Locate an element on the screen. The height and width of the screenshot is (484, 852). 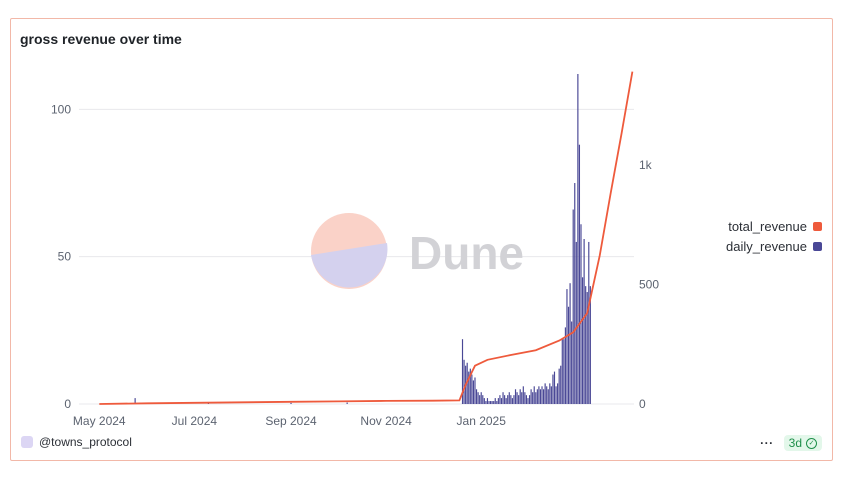
legend-swatch-total-revenue is located at coordinates (817, 226).